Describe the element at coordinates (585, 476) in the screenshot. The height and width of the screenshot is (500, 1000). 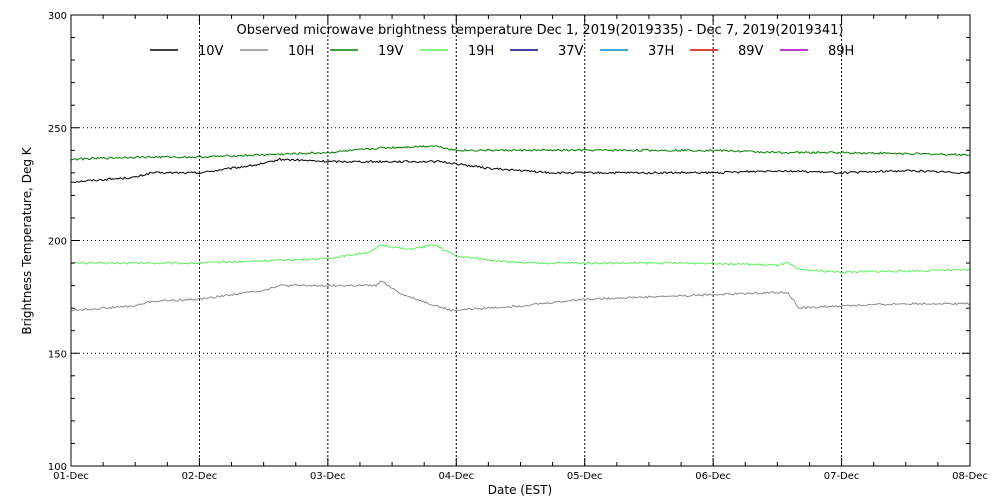
I see `x-tick-label: 05-Dec` at that location.